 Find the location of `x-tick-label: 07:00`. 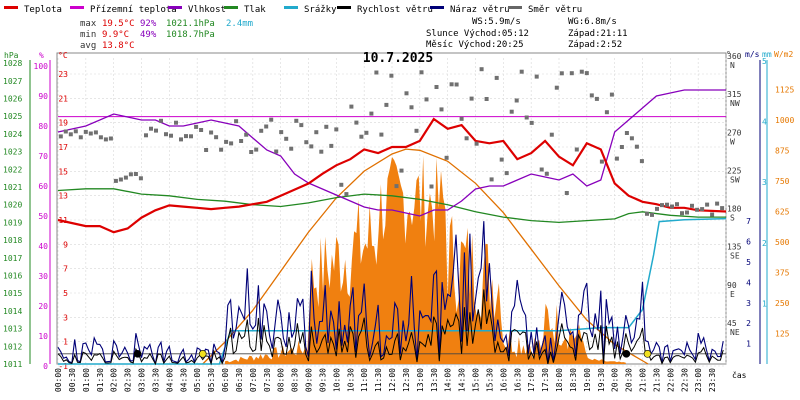

x-tick-label: 07:00 is located at coordinates (253, 380).